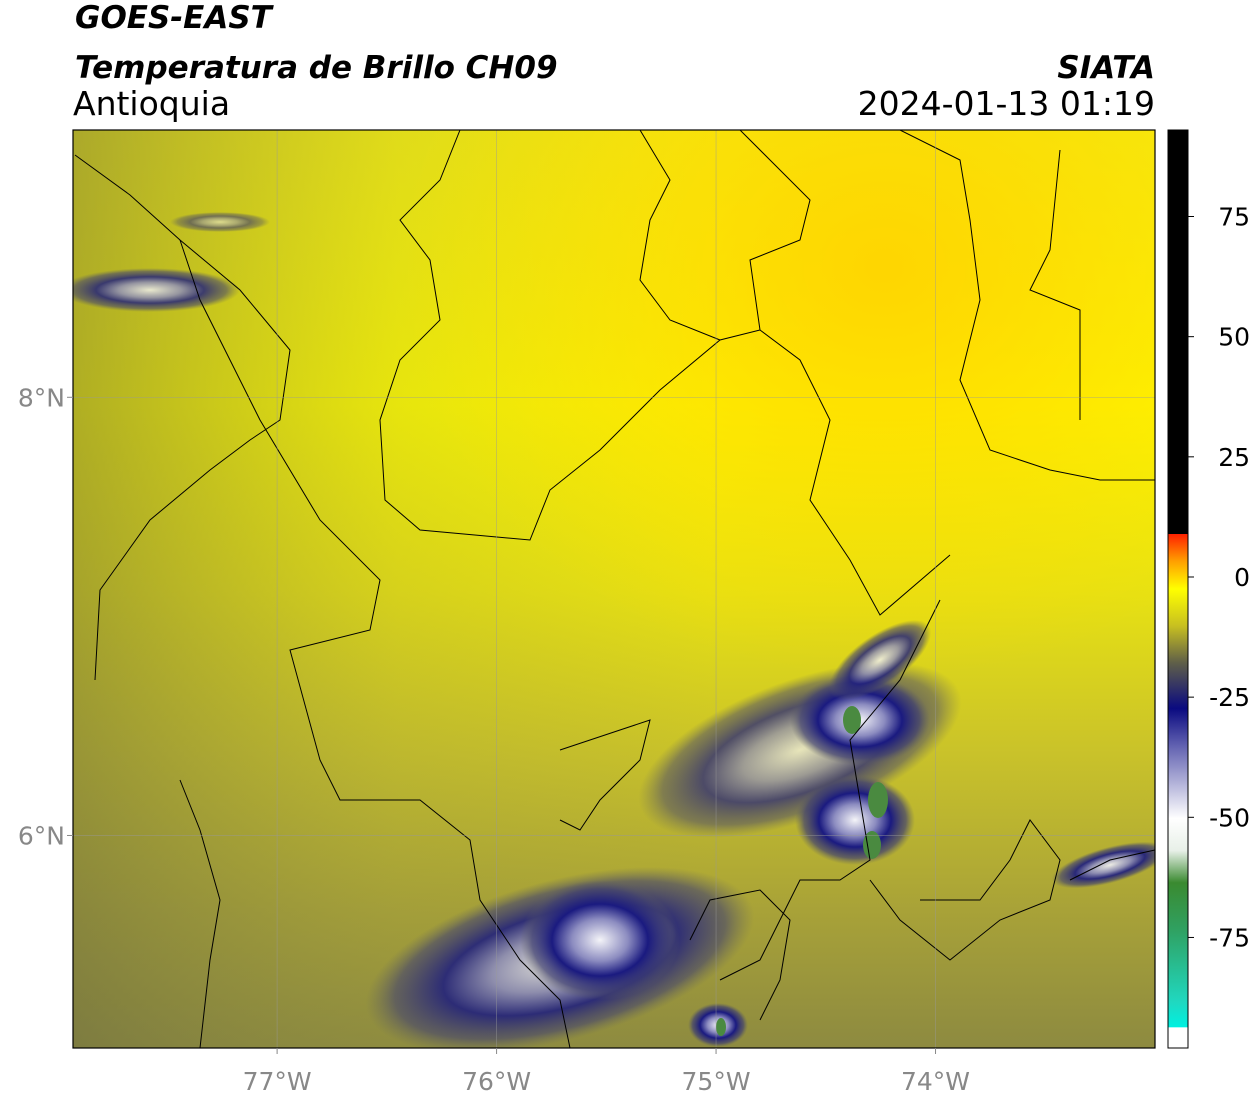  Describe the element at coordinates (41, 397) in the screenshot. I see `y-tick-label: 8°N` at that location.